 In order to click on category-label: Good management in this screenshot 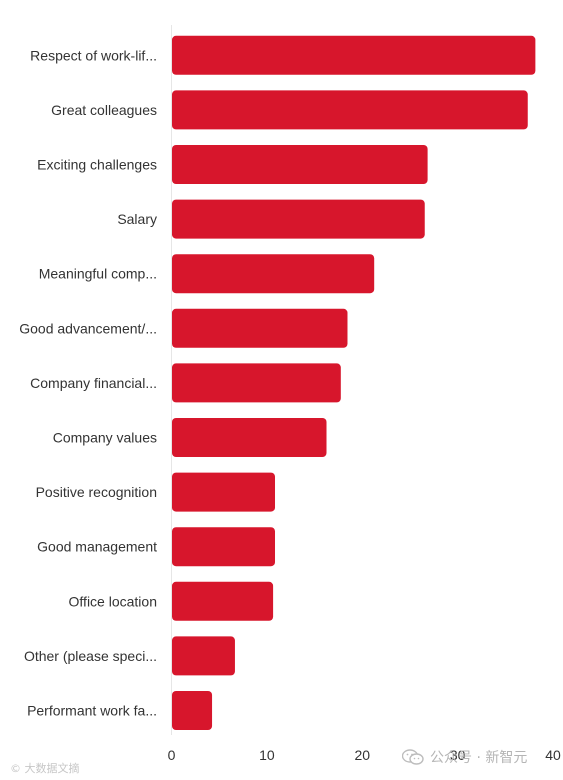, I will do `click(97, 547)`.